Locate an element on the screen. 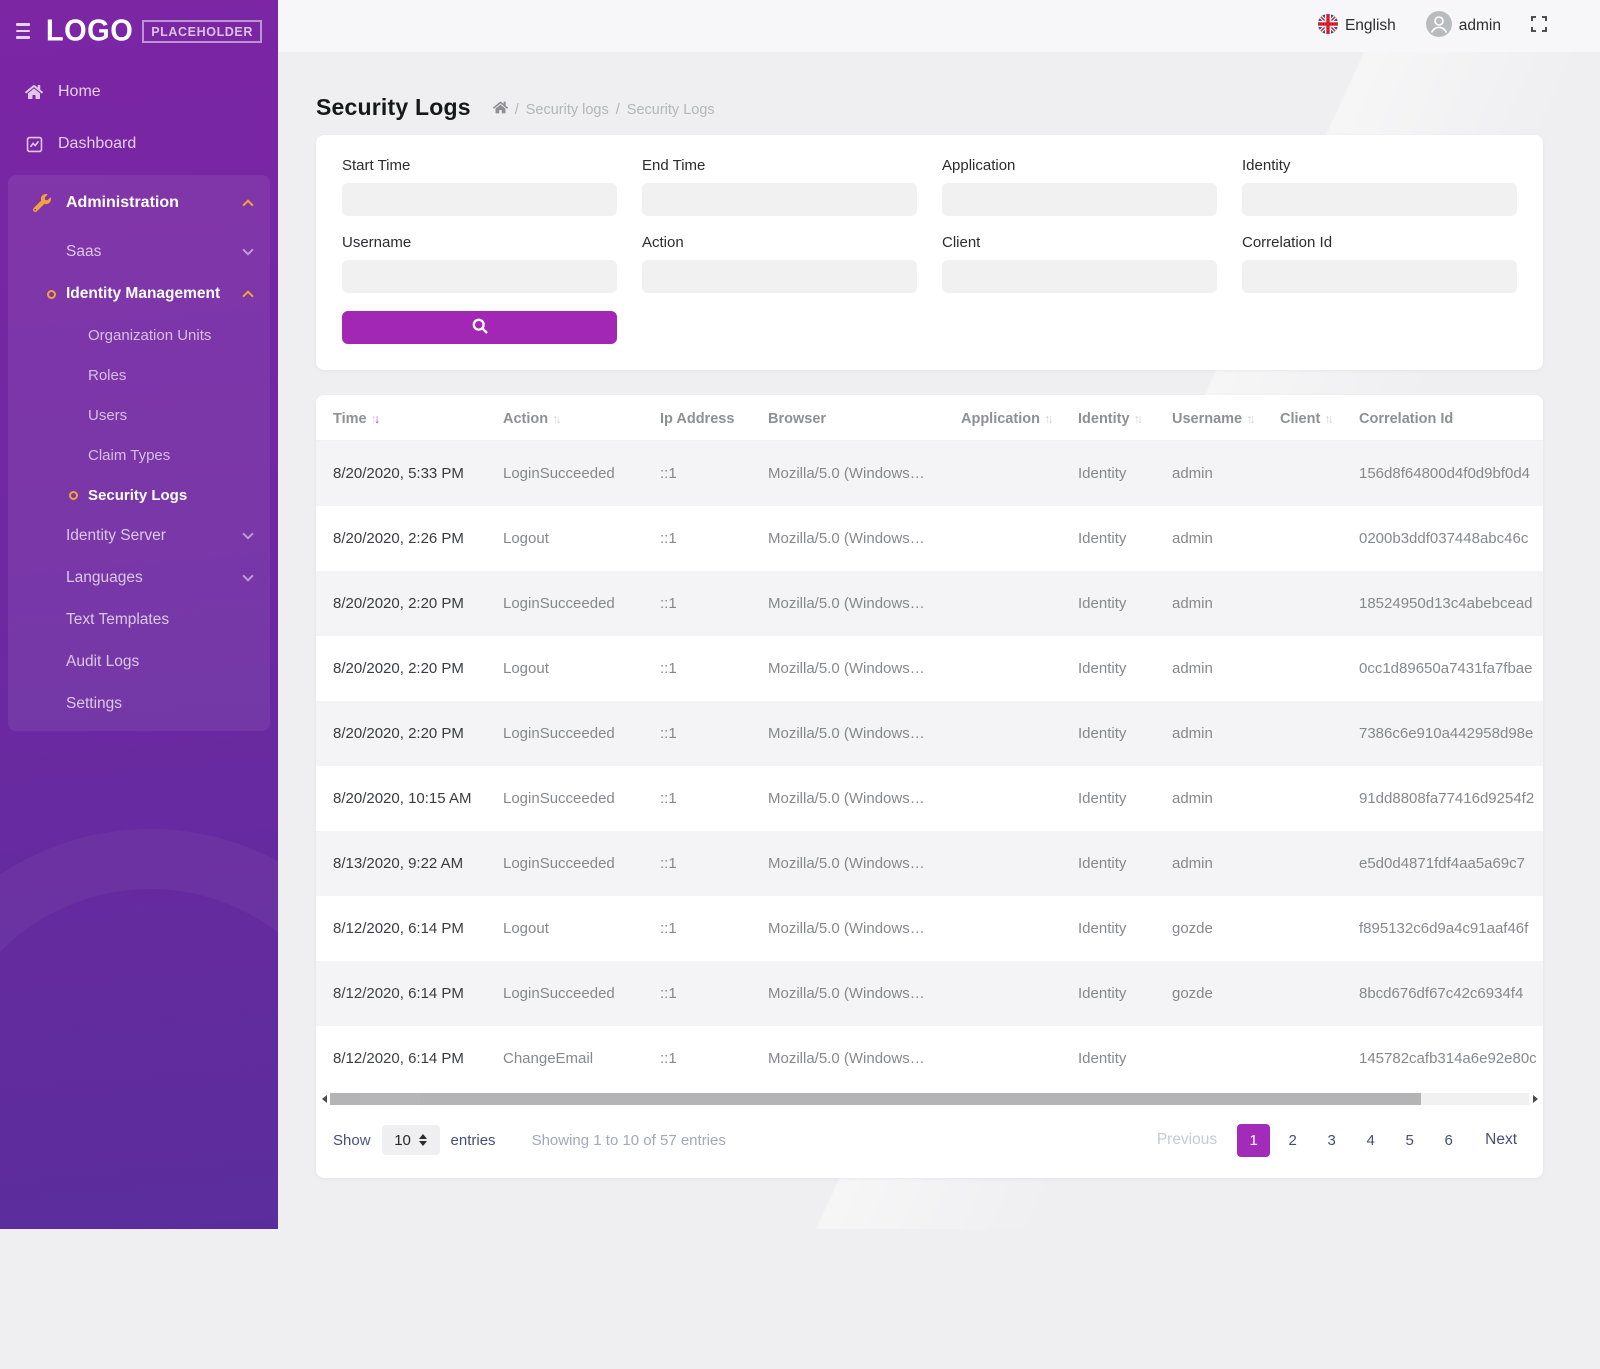  filter-field-end-time: End Time is located at coordinates (779, 186).